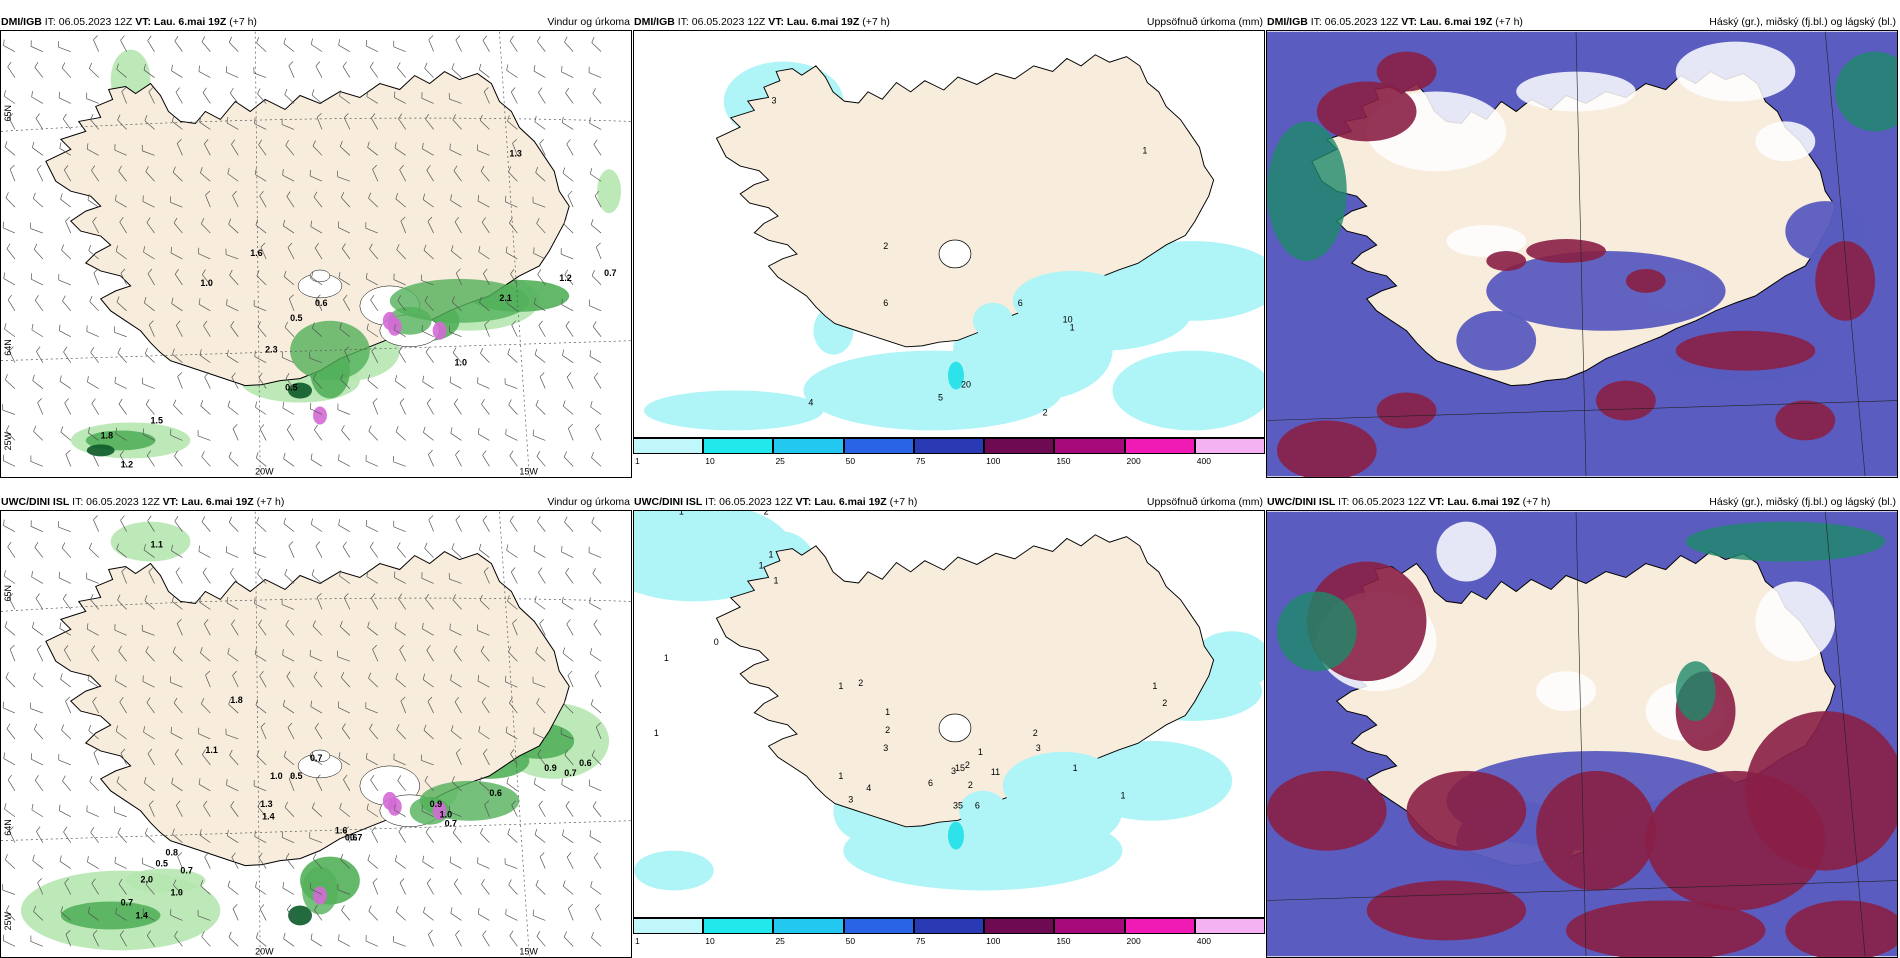  What do you see at coordinates (550, 768) in the screenshot?
I see `precip-value: 0.9` at bounding box center [550, 768].